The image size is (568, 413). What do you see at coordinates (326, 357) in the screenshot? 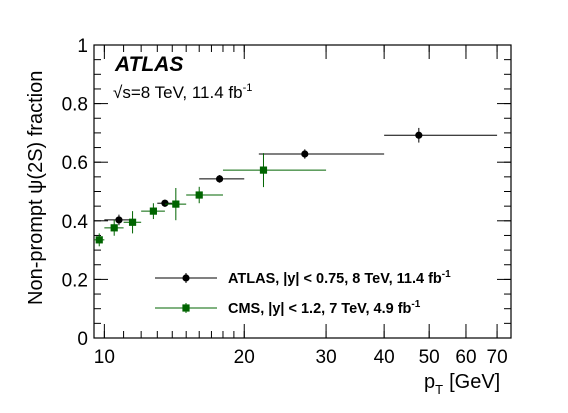
I see `x-tick-label: 30` at bounding box center [326, 357].